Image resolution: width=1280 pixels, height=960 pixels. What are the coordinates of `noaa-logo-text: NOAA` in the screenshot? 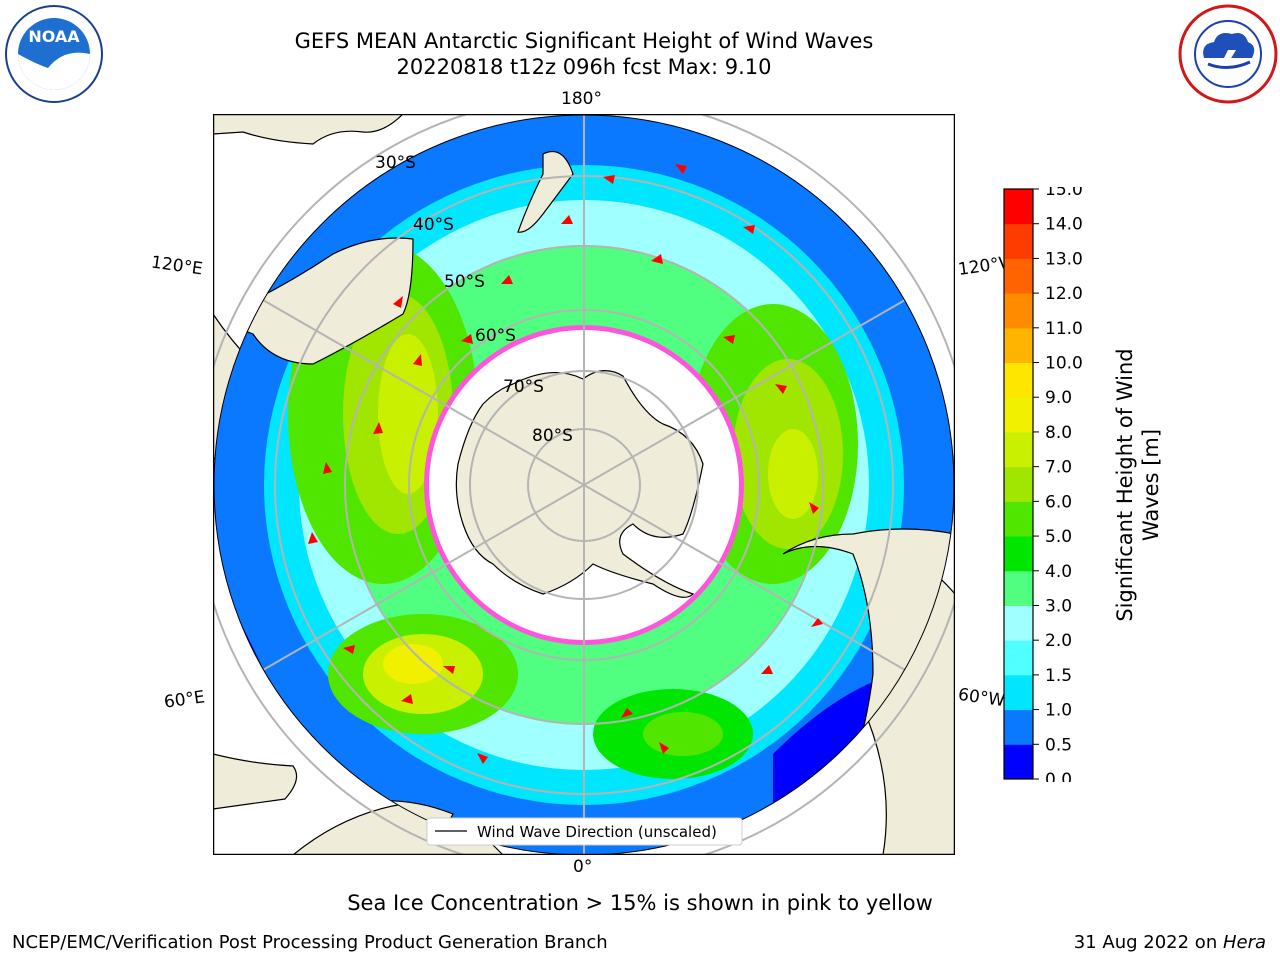 It's located at (54, 36).